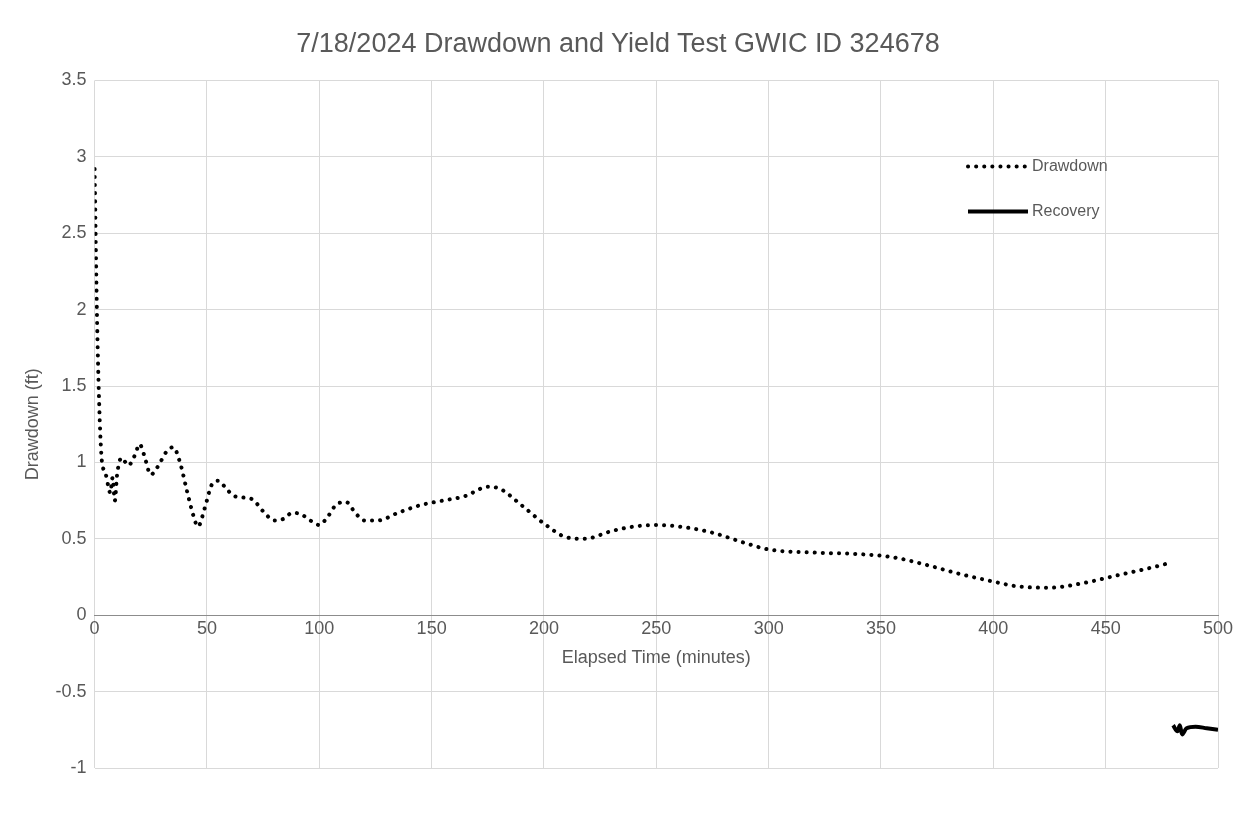  What do you see at coordinates (618, 42) in the screenshot?
I see `chart-title: 7/18/2024 Drawdown and Yield Test GWIC ID 324678` at bounding box center [618, 42].